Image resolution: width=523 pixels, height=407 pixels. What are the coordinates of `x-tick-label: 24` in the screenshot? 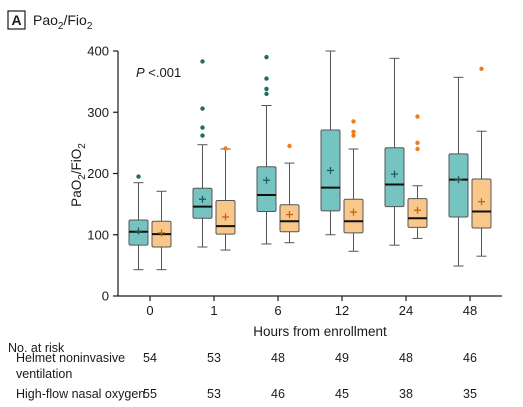 It's located at (406, 310).